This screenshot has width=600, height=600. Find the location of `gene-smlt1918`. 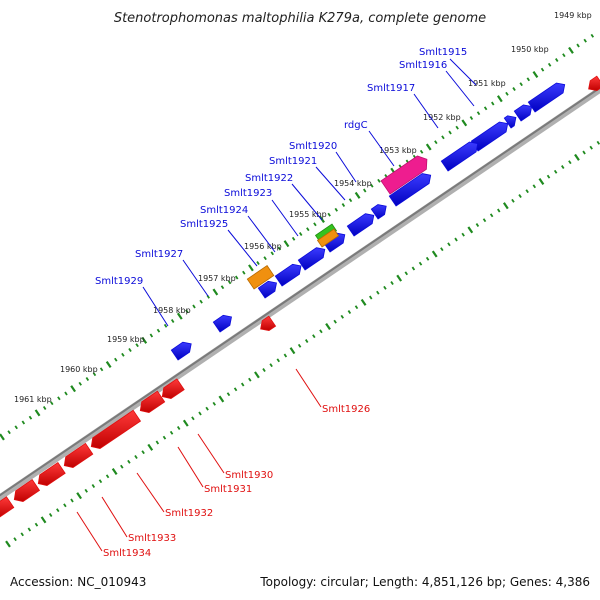

gene-smlt1918 is located at coordinates (404, 175).